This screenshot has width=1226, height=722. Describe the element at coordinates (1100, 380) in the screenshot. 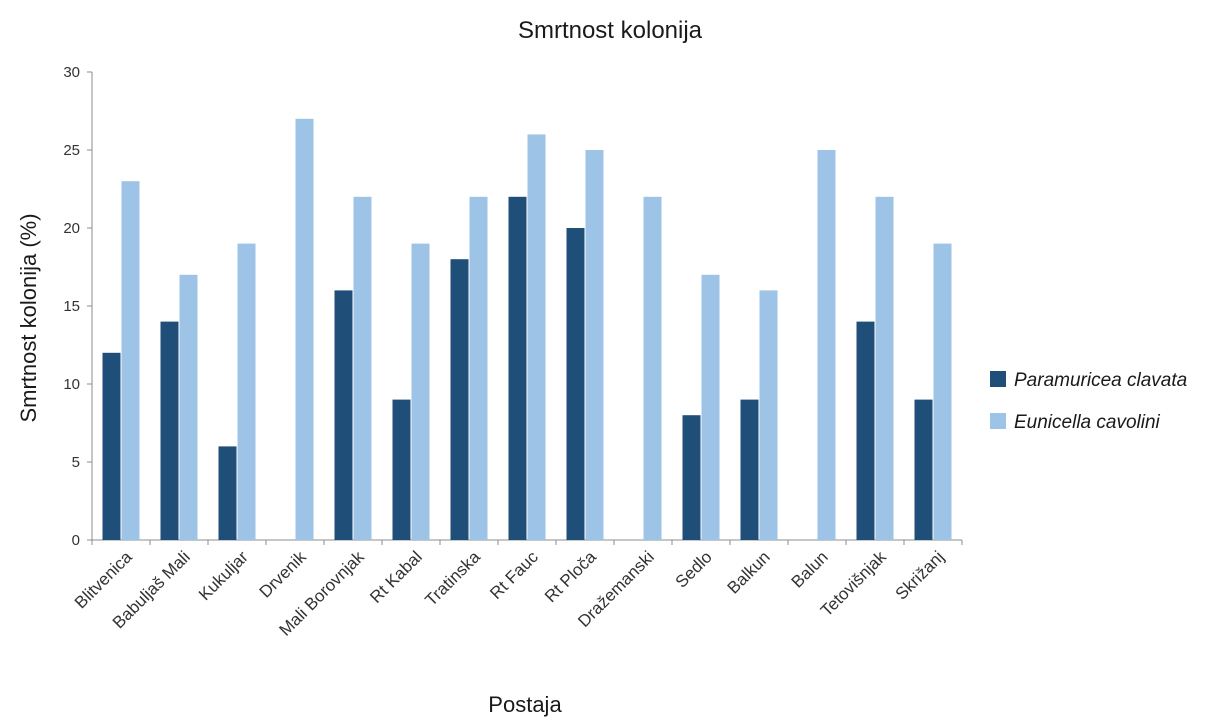

I see `legend-label: Paramuricea clavata` at that location.